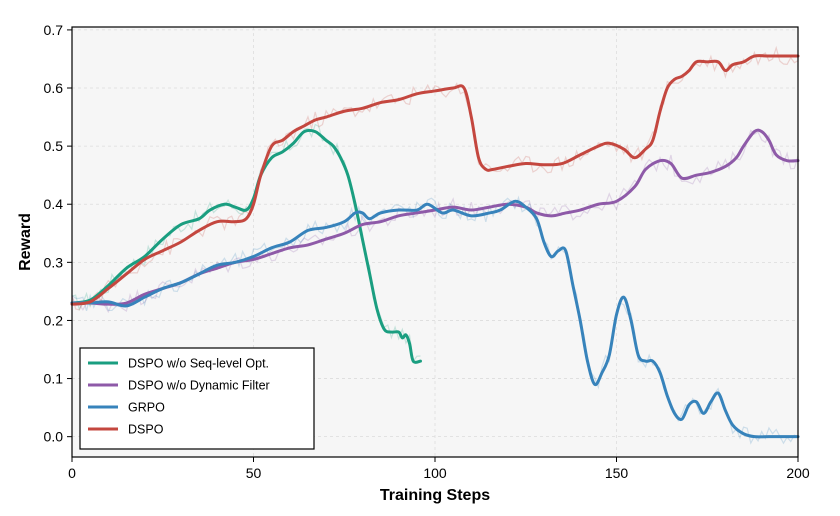  Describe the element at coordinates (254, 473) in the screenshot. I see `x-tick-label: 50` at that location.